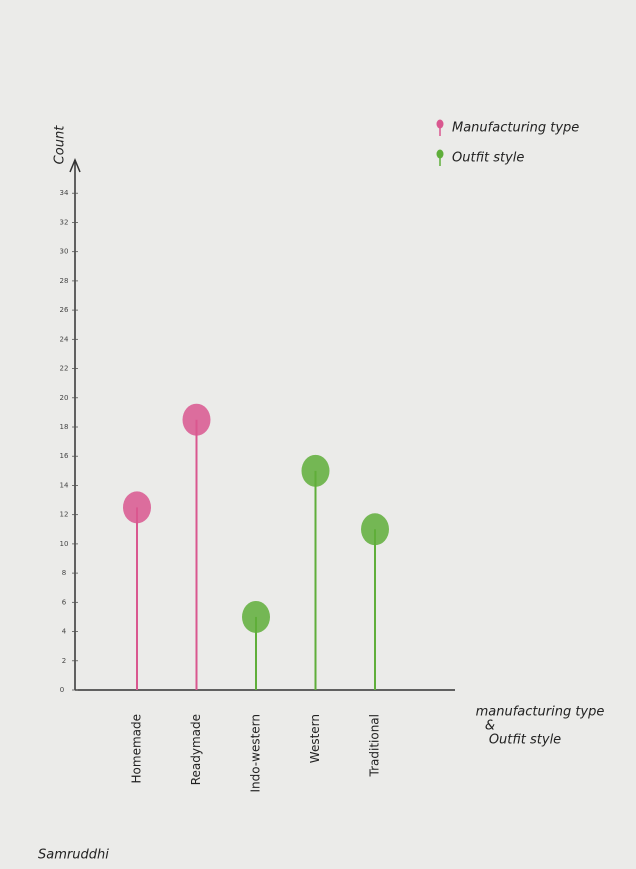 The width and height of the screenshot is (636, 869). Describe the element at coordinates (64, 193) in the screenshot. I see `y-tick-label: 34` at that location.